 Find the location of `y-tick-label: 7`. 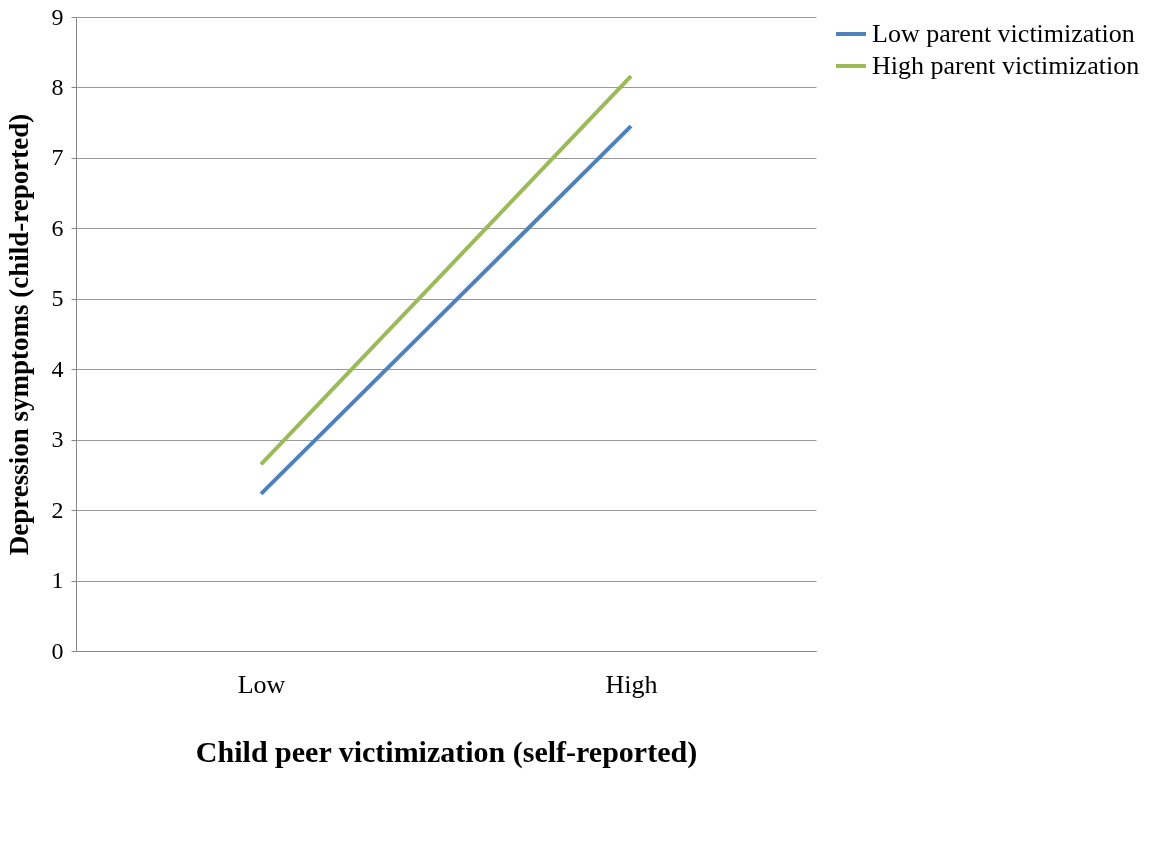

y-tick-label: 7 is located at coordinates (57, 157).